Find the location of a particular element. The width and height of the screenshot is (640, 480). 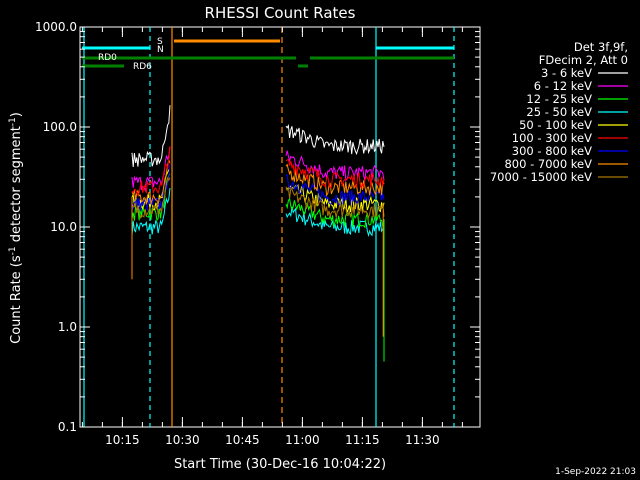

flag-n: N is located at coordinates (160, 50).